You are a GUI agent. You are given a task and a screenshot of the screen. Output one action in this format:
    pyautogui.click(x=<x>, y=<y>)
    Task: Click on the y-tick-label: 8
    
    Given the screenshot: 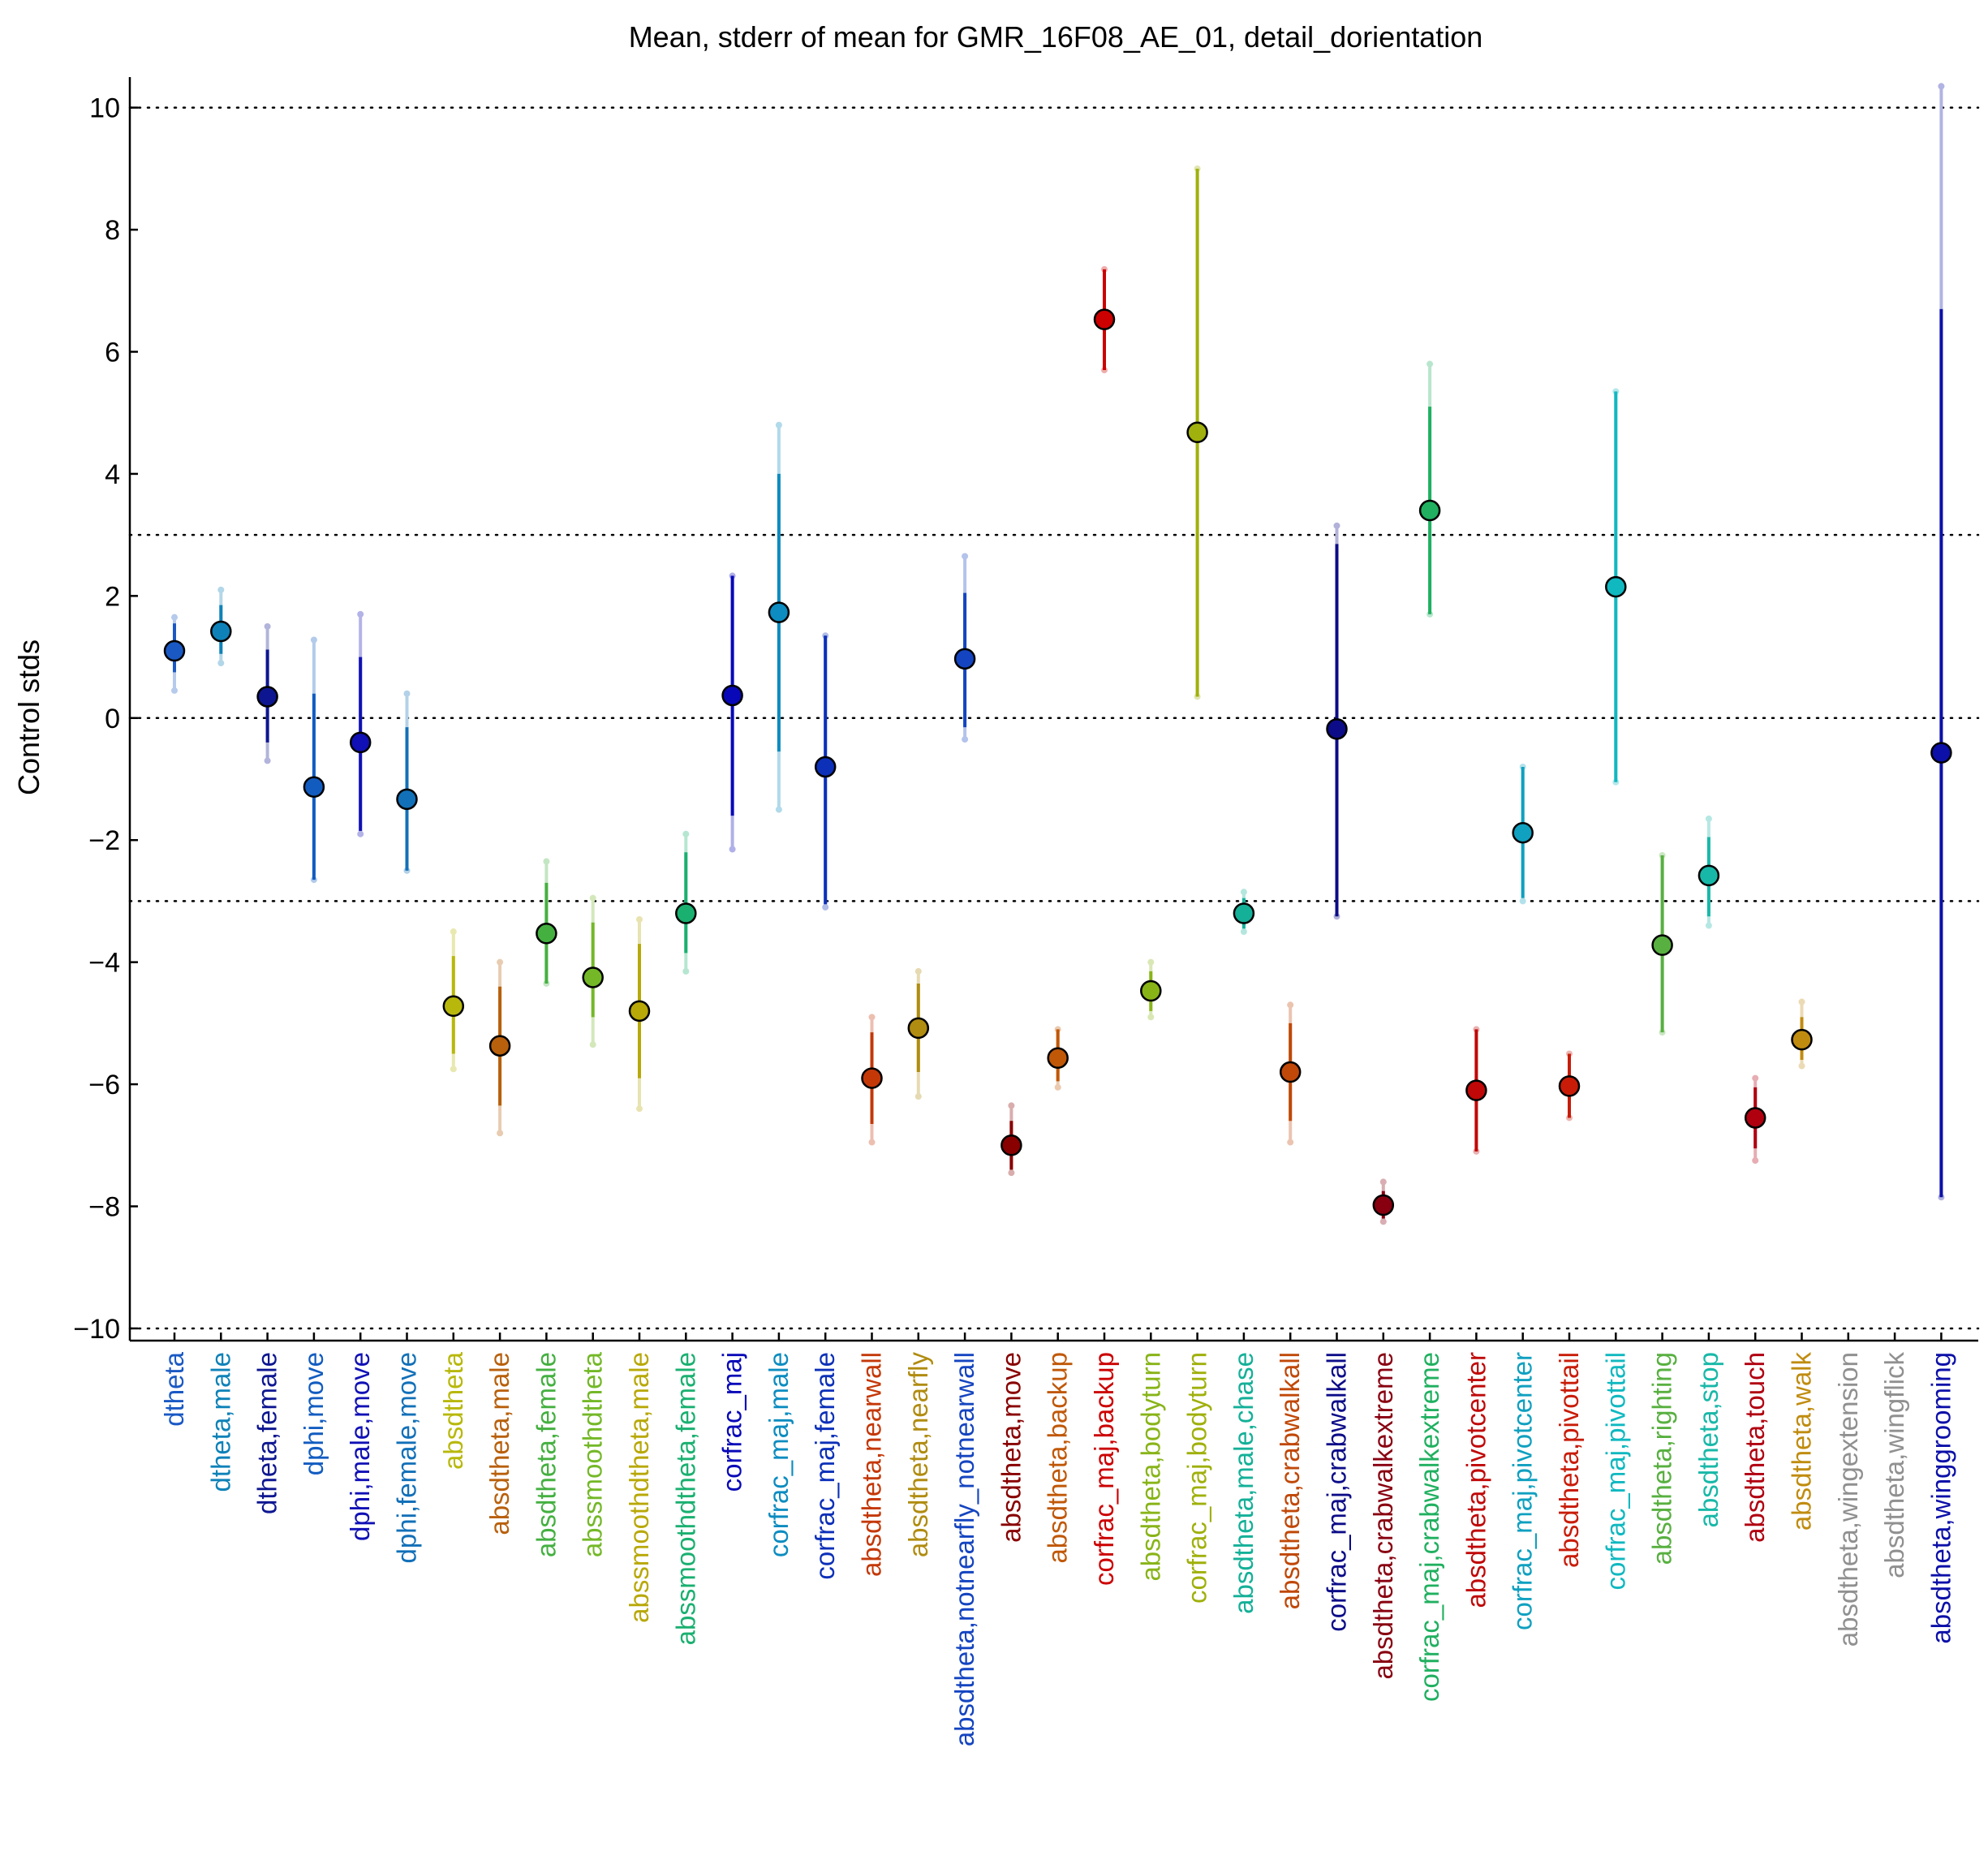 What is the action you would take?
    pyautogui.click(x=112, y=230)
    